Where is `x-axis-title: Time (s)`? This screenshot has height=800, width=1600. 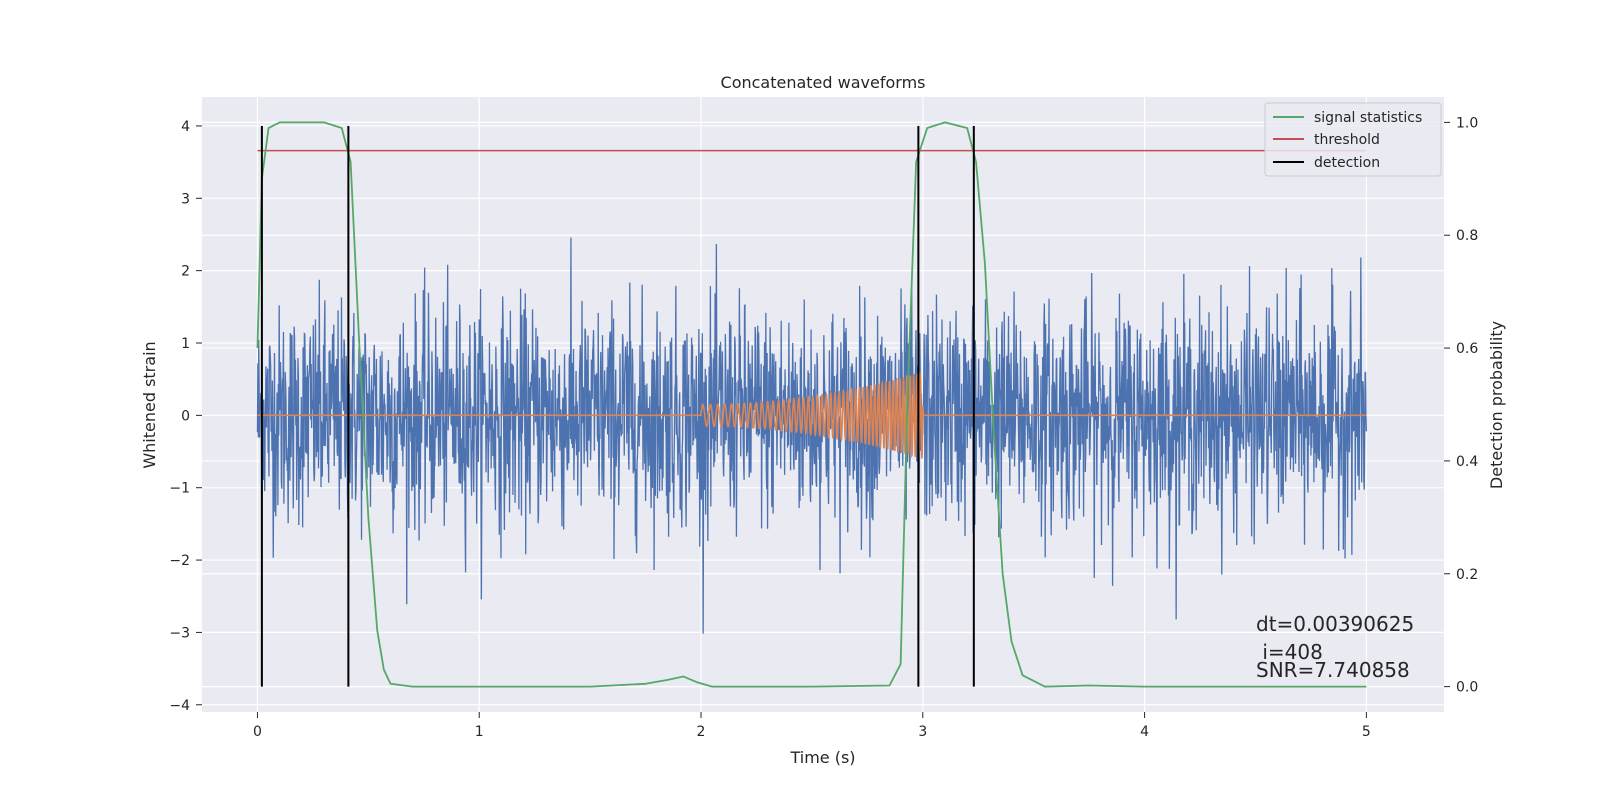 x-axis-title: Time (s) is located at coordinates (822, 757).